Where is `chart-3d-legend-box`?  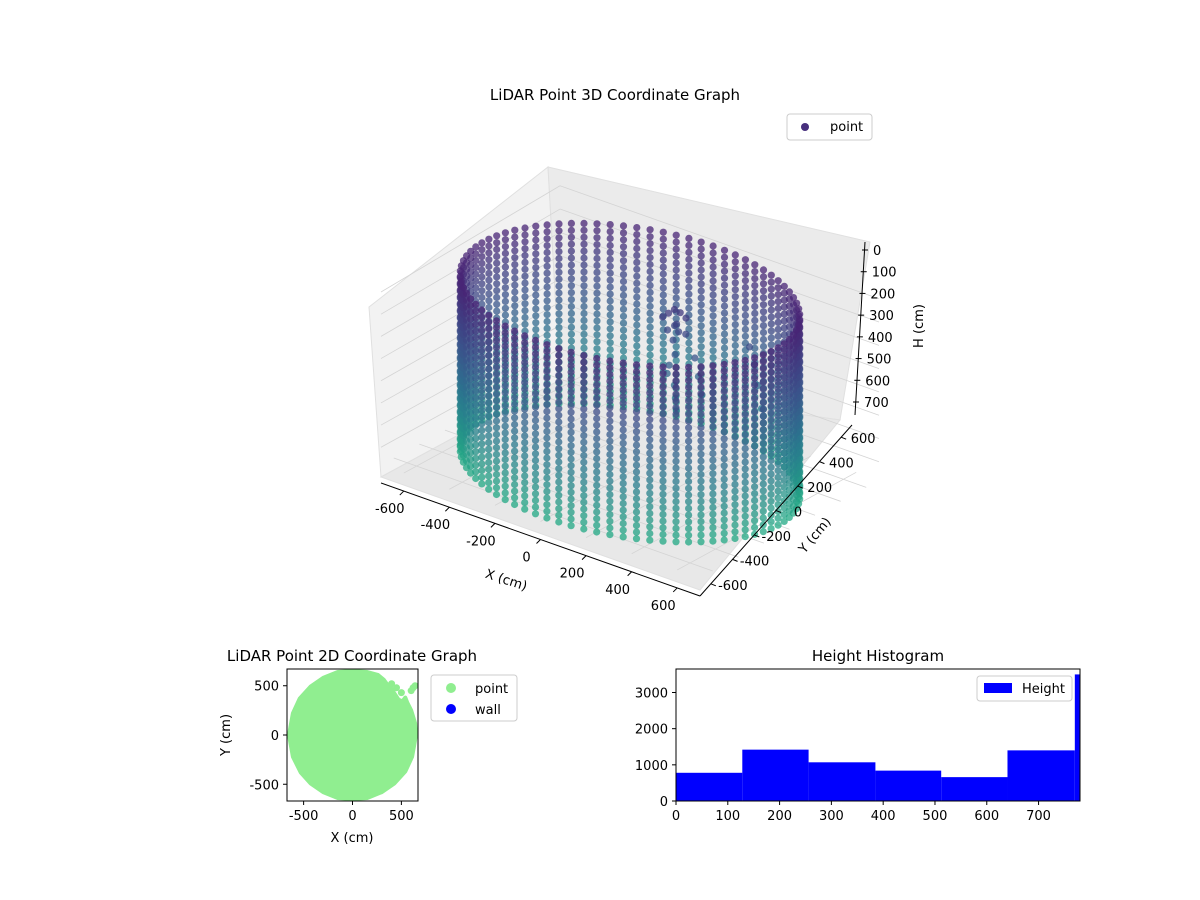
chart-3d-legend-box is located at coordinates (829, 127).